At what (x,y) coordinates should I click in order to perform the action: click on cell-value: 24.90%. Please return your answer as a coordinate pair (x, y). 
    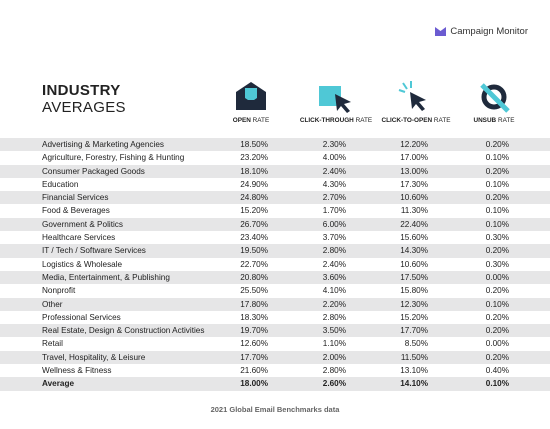
    Looking at the image, I should click on (254, 184).